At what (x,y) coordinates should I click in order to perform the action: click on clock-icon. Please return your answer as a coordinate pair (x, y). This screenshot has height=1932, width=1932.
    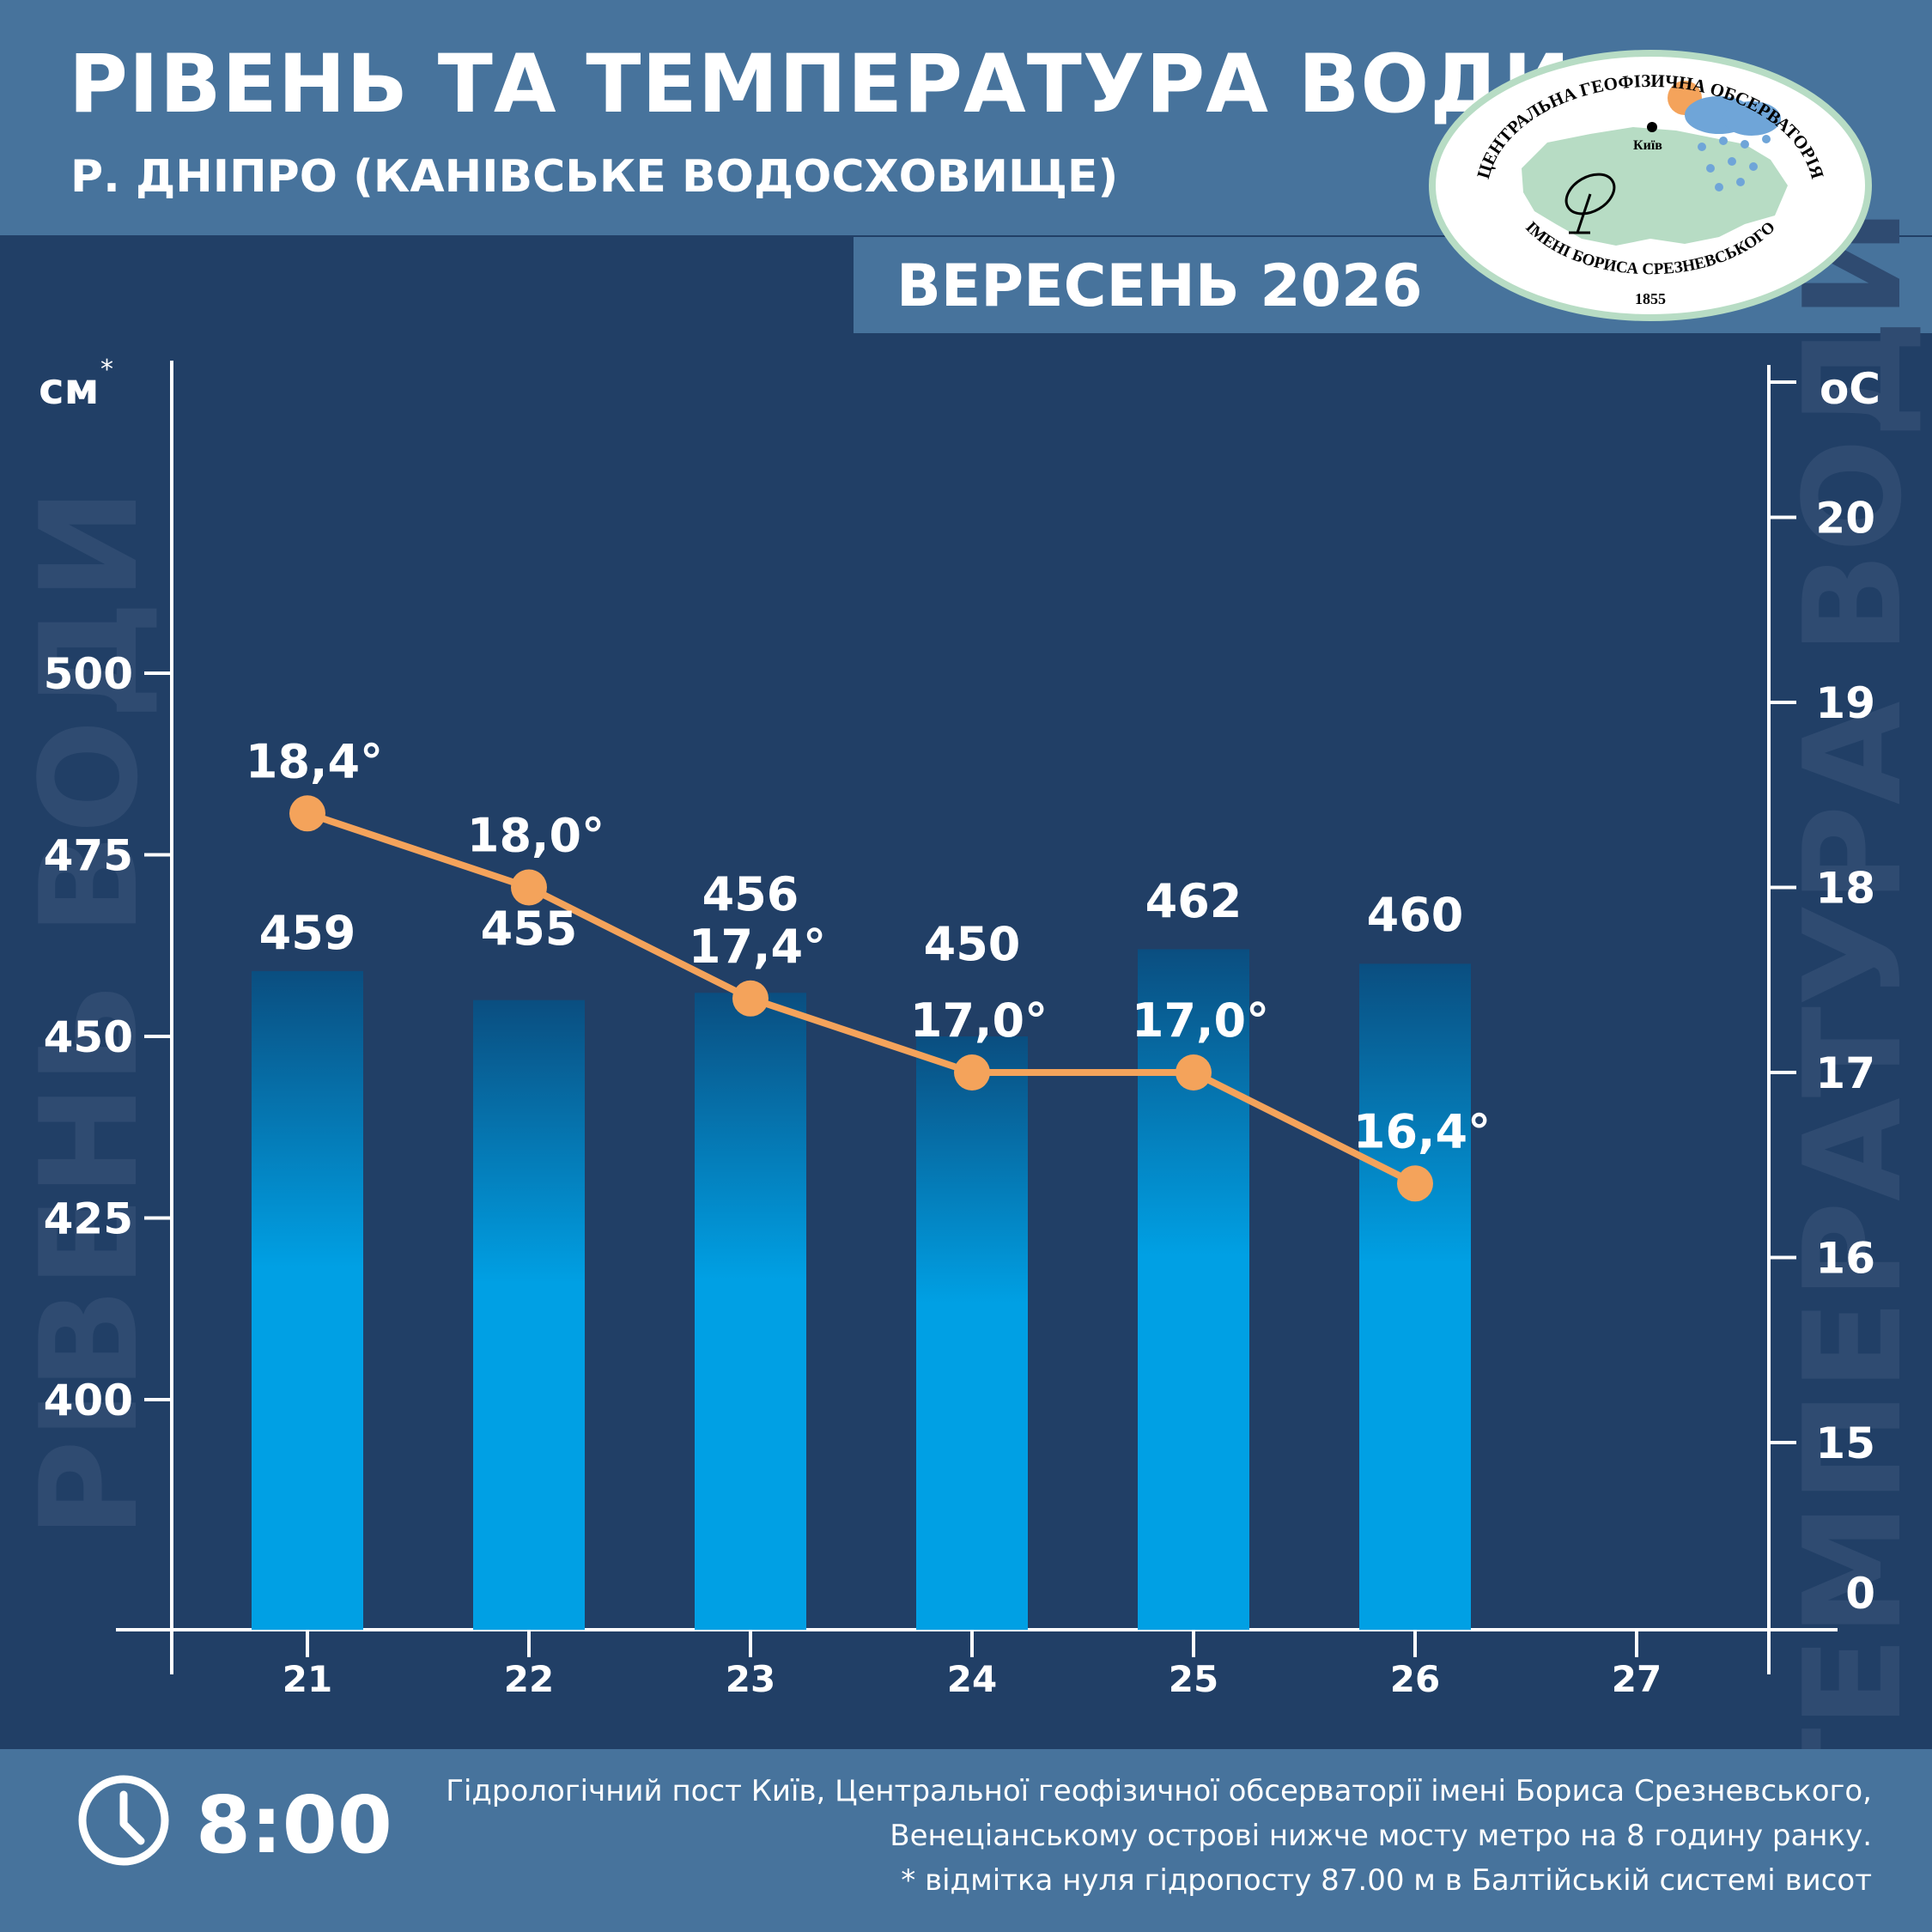
    Looking at the image, I should click on (123, 1821).